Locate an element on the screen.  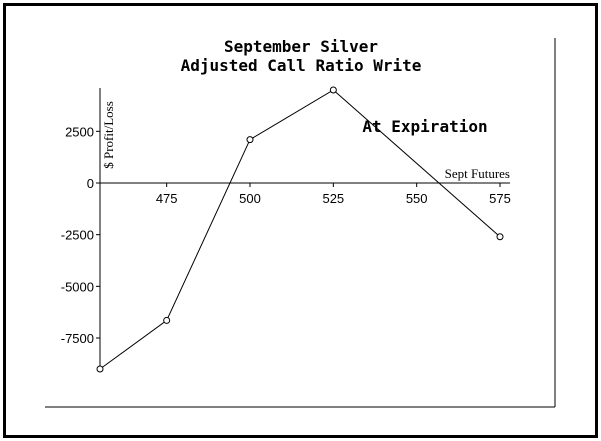
chart-title-line-2: Adjusted Call Ratio Write is located at coordinates (301, 65).